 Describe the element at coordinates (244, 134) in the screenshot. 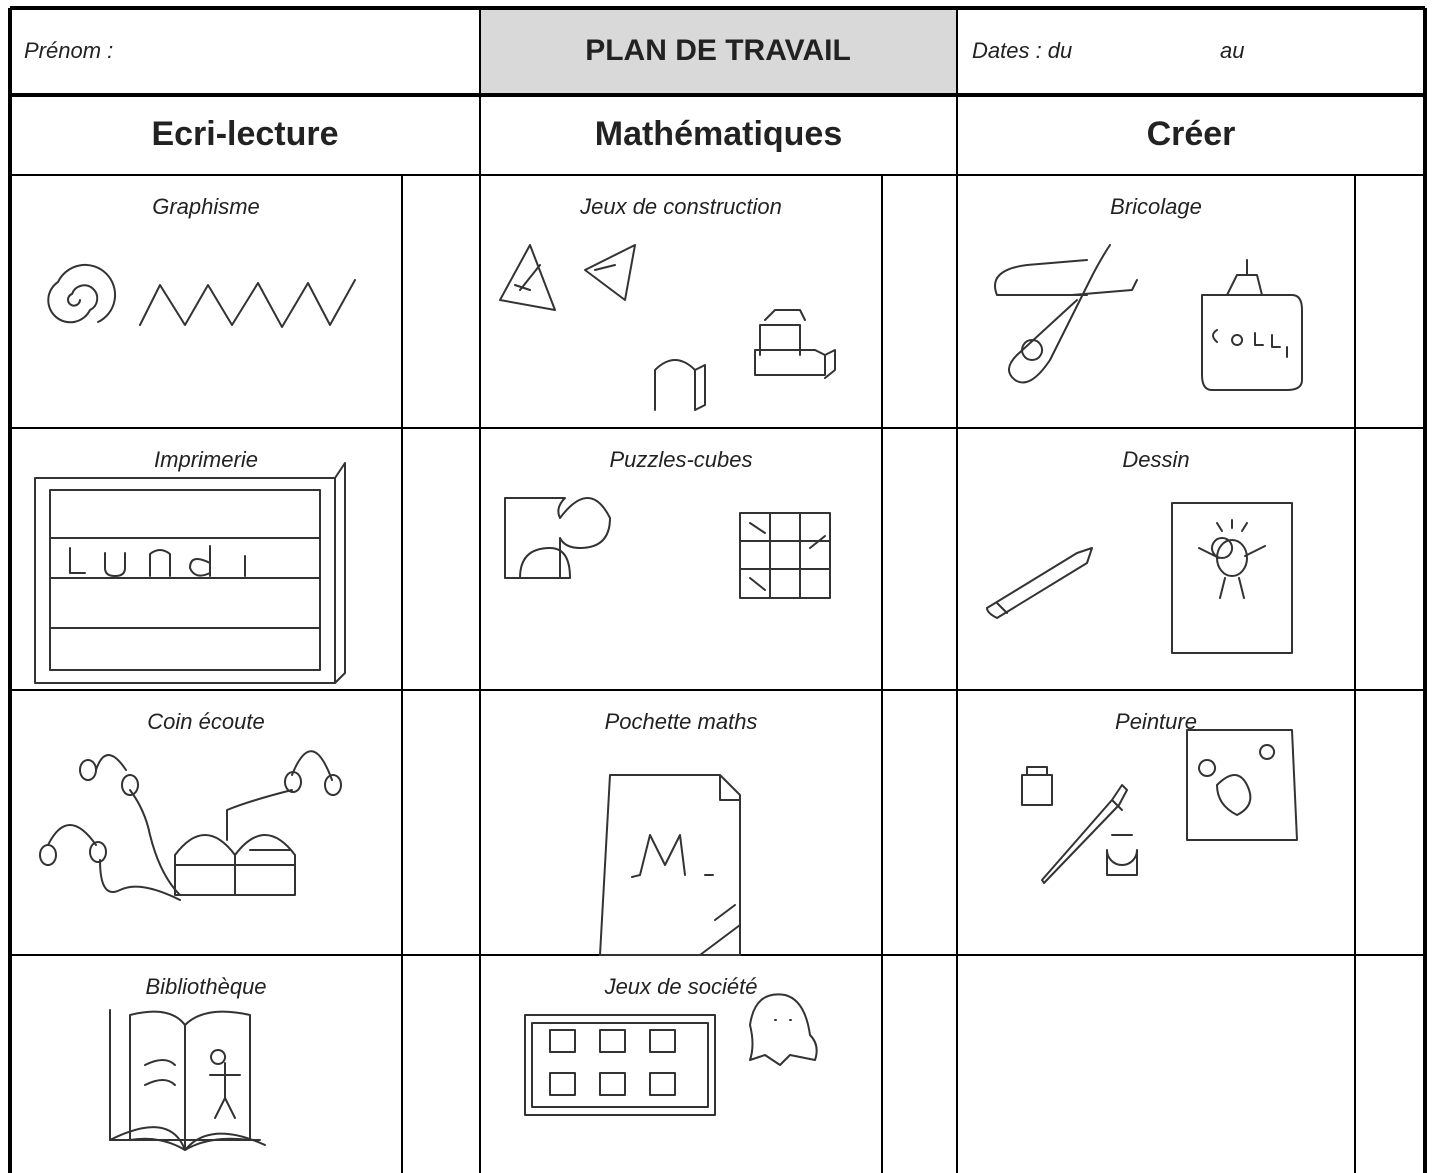

I see `section-title: Ecri-lecture` at that location.